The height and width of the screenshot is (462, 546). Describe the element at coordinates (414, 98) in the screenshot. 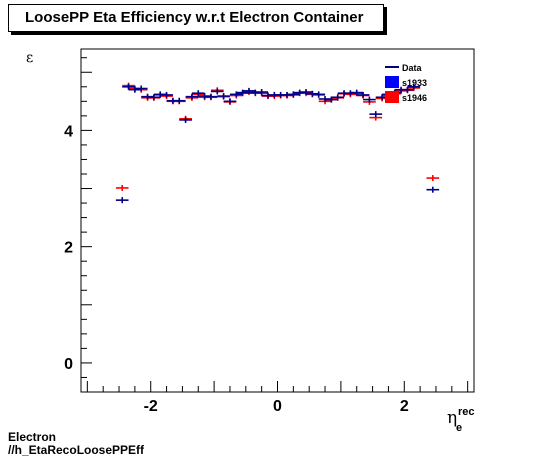

I see `legend-label: s1946` at that location.